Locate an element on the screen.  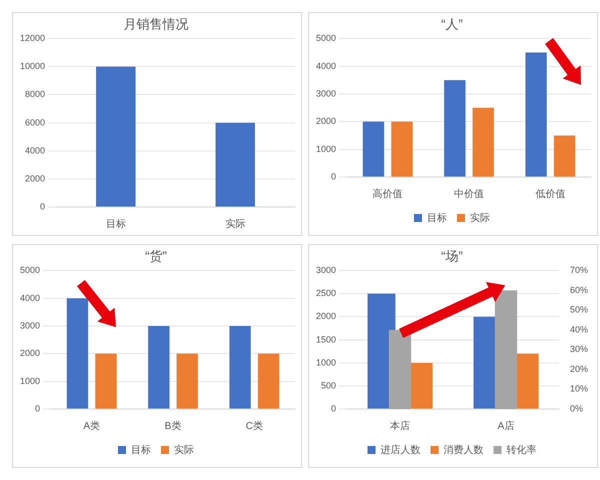
legend-label: 进店人数 is located at coordinates (400, 450).